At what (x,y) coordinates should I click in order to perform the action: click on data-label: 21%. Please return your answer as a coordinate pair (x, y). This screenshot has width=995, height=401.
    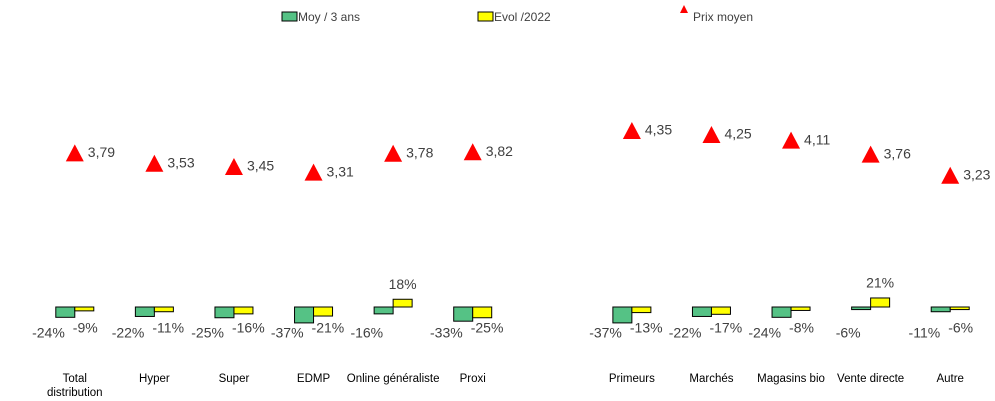
    Looking at the image, I should click on (880, 283).